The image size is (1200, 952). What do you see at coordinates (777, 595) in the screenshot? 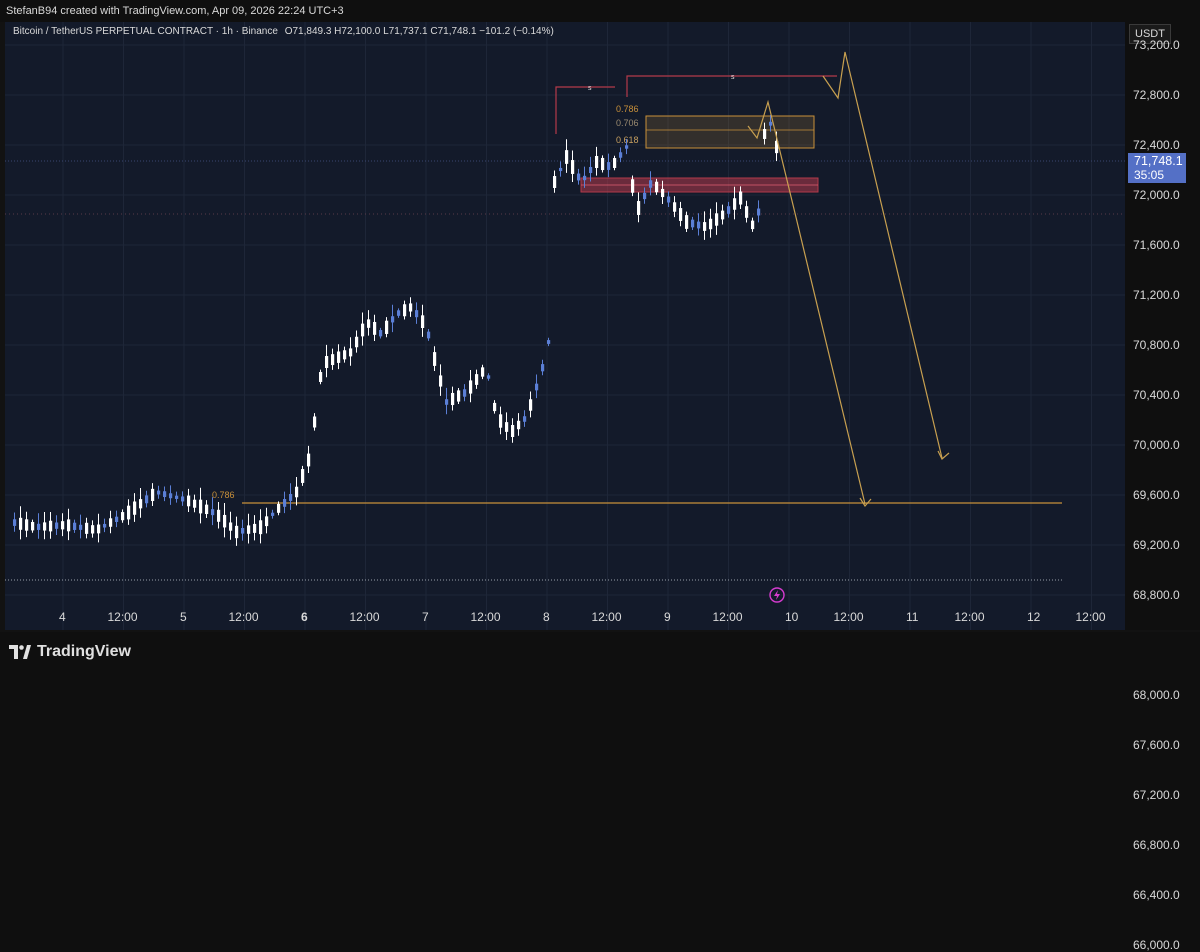
I see `lightning-bolt-icon` at bounding box center [777, 595].